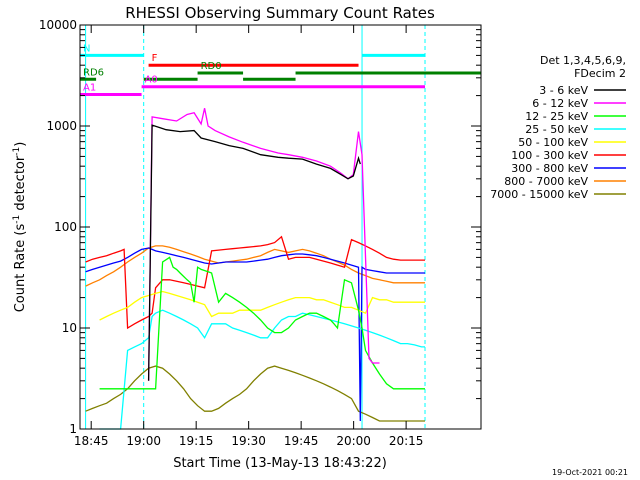 The image size is (640, 480). I want to click on y-axis-label: Count Rate (s-1 detector-1), so click(20, 227).